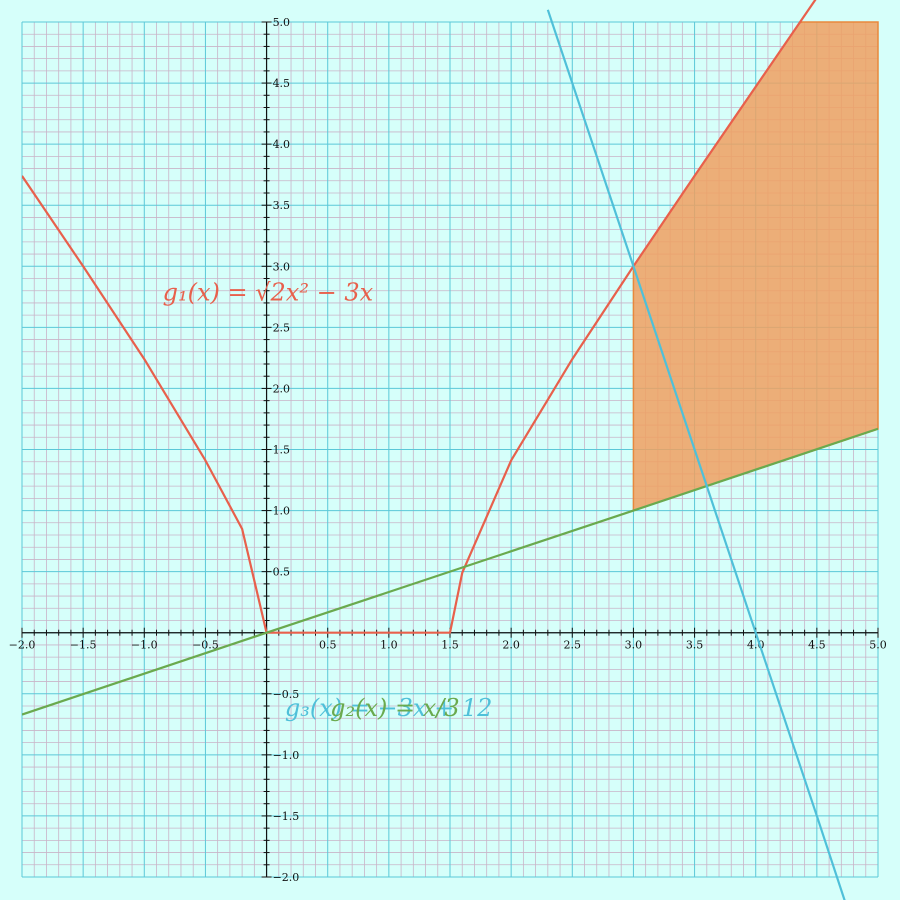 Image resolution: width=900 pixels, height=900 pixels. Describe the element at coordinates (282, 327) in the screenshot. I see `y-tick-label: 2.5` at that location.